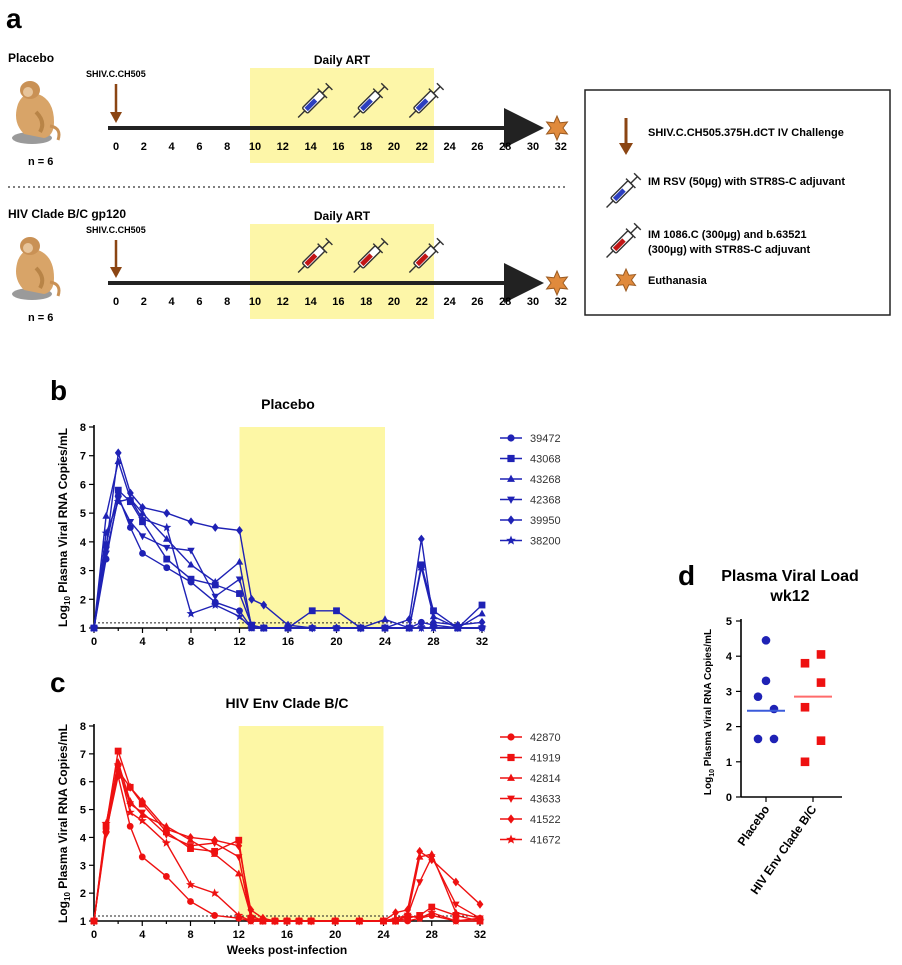 The image size is (902, 965). Describe the element at coordinates (746, 133) in the screenshot. I see `legend-challenge-text: SHIV.C.CH505.375H.dCT IV Challenge` at that location.